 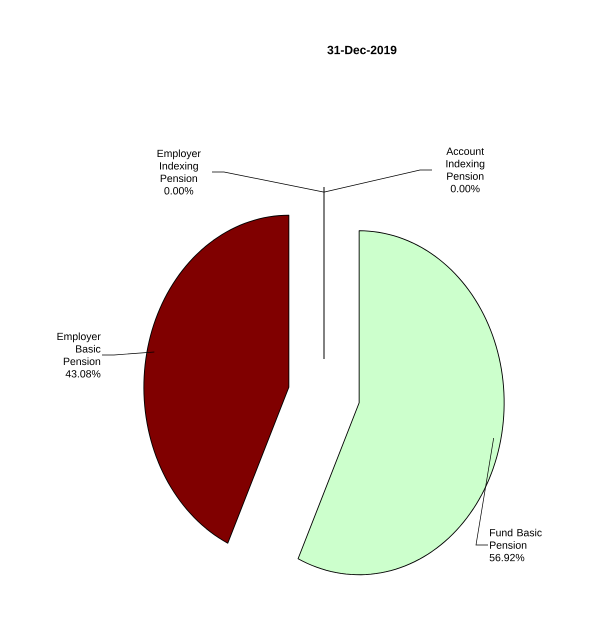 What do you see at coordinates (179, 165) in the screenshot?
I see `category-label: Employer Indexing Pension` at bounding box center [179, 165].